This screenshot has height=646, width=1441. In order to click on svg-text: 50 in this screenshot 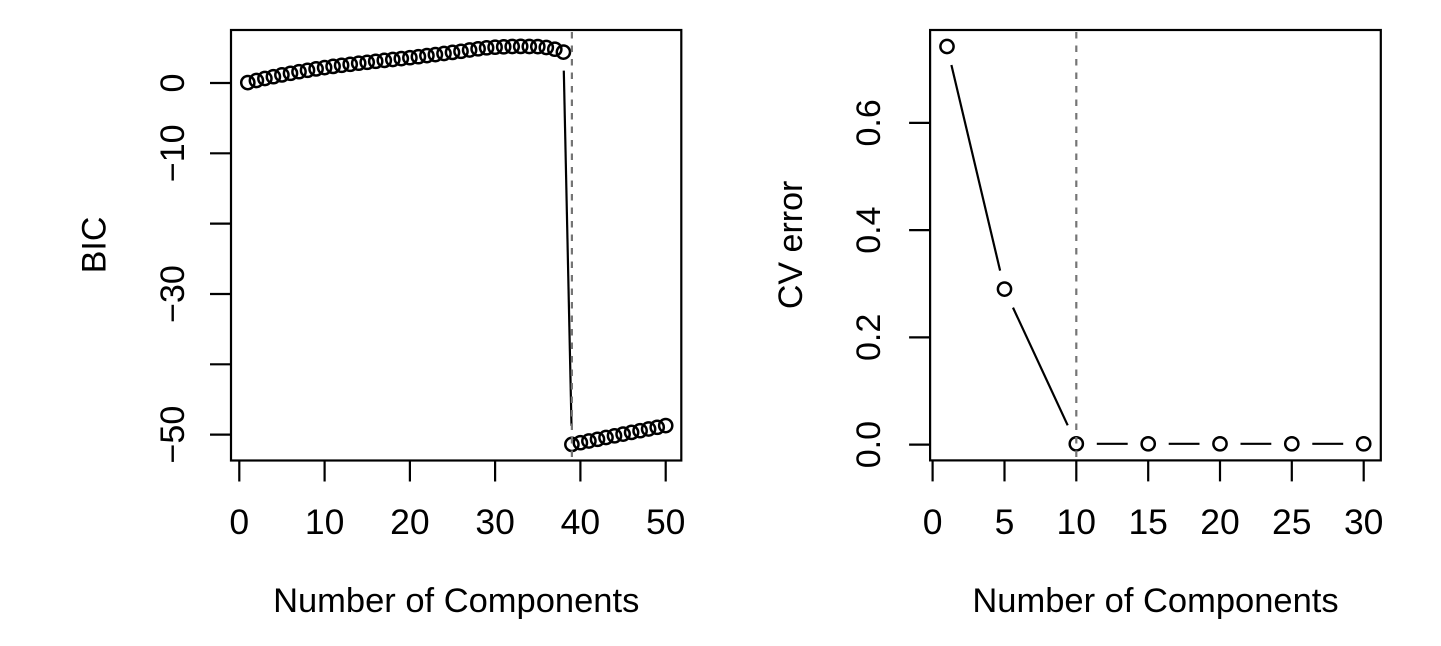, I will do `click(666, 522)`.